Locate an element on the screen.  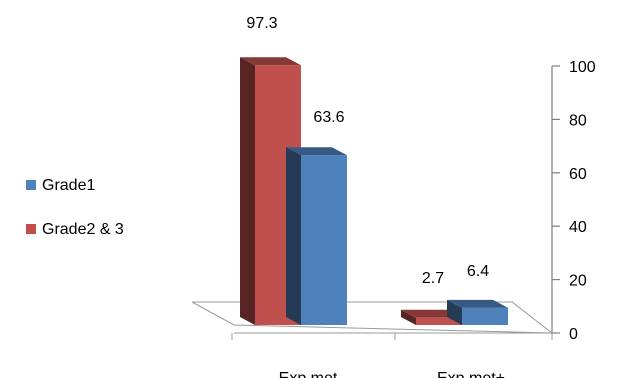
y-tick-label: 40 is located at coordinates (578, 227).